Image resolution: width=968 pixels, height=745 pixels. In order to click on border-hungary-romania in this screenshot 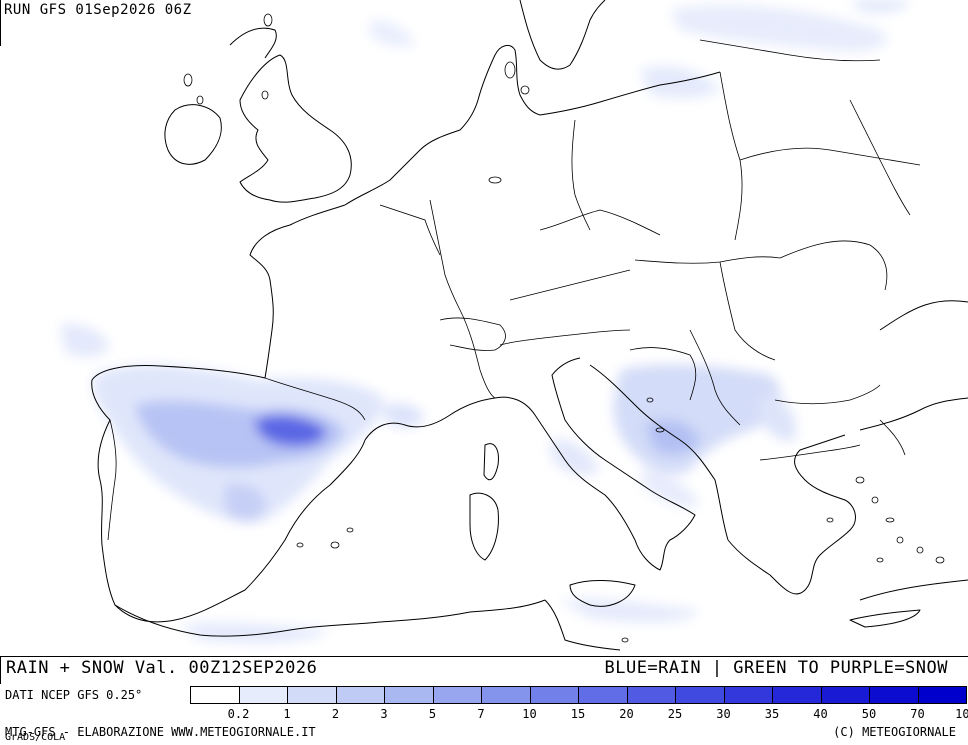, I will do `click(747, 311)`.